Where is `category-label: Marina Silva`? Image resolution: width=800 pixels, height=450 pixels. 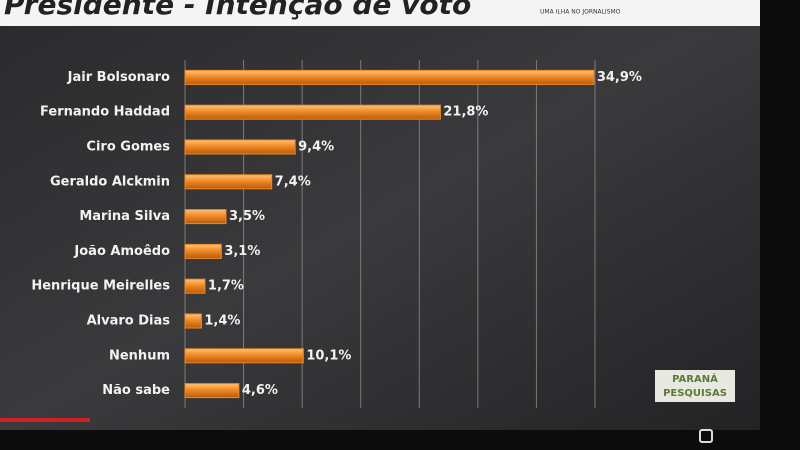
category-label: Marina Silva is located at coordinates (124, 216).